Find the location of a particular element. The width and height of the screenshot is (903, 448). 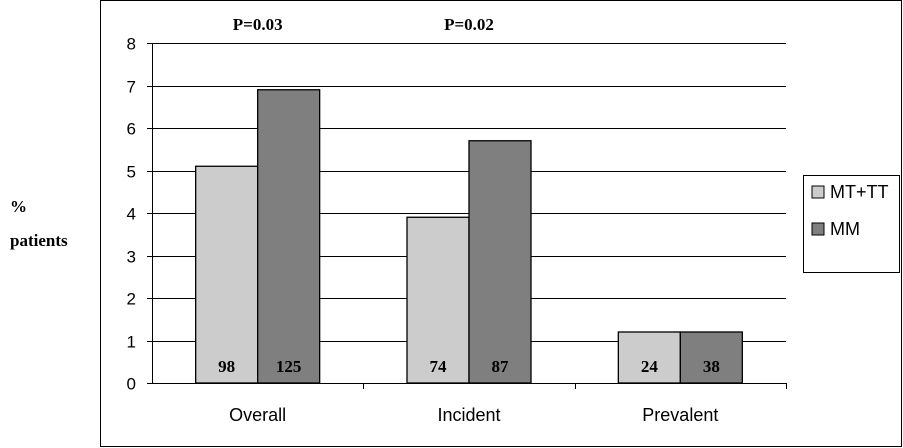

y-tick-label: 5 is located at coordinates (131, 172).